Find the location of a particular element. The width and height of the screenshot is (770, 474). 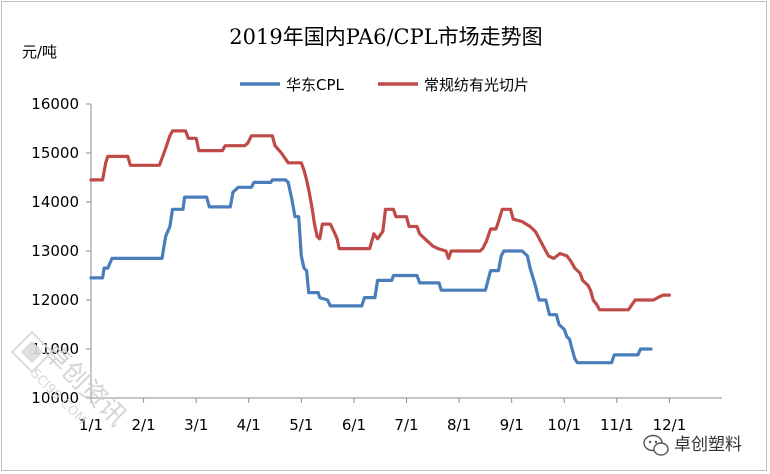

x-tick-label: 9/1 is located at coordinates (512, 425).